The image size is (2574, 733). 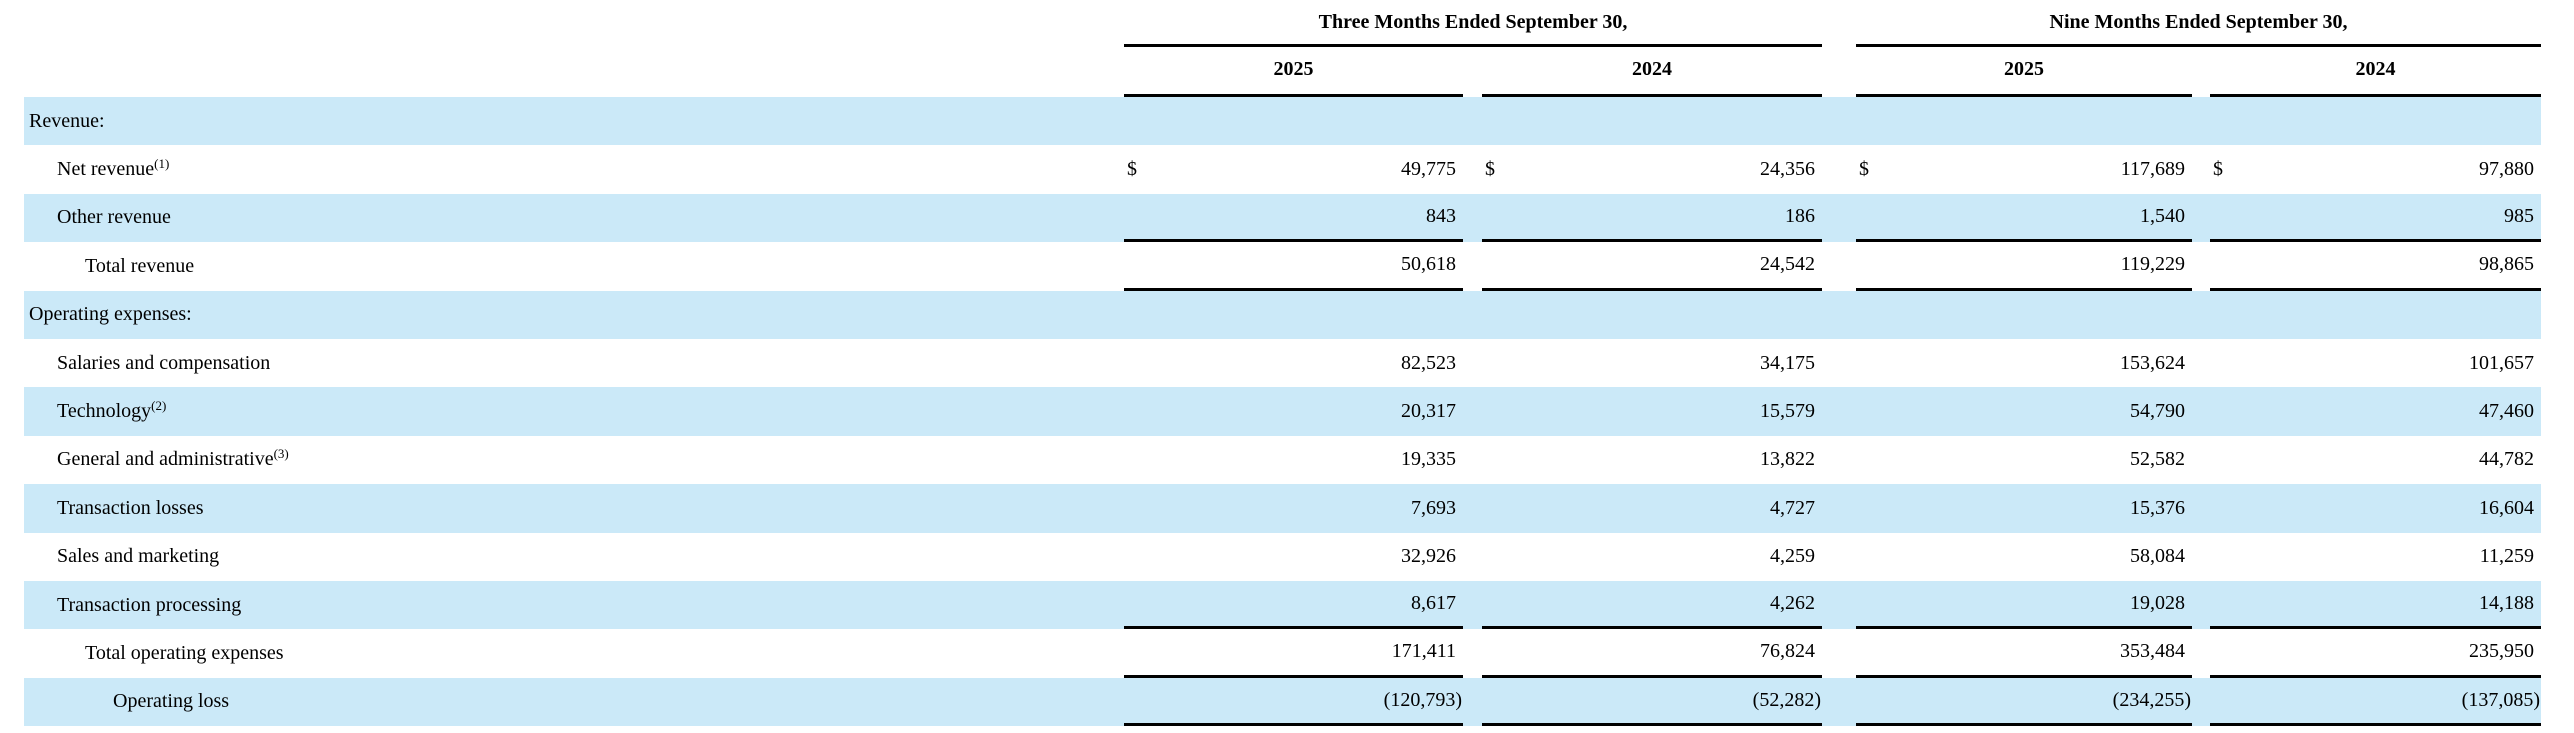 I want to click on cell-3m-2025: 82,523, so click(x=1293, y=363).